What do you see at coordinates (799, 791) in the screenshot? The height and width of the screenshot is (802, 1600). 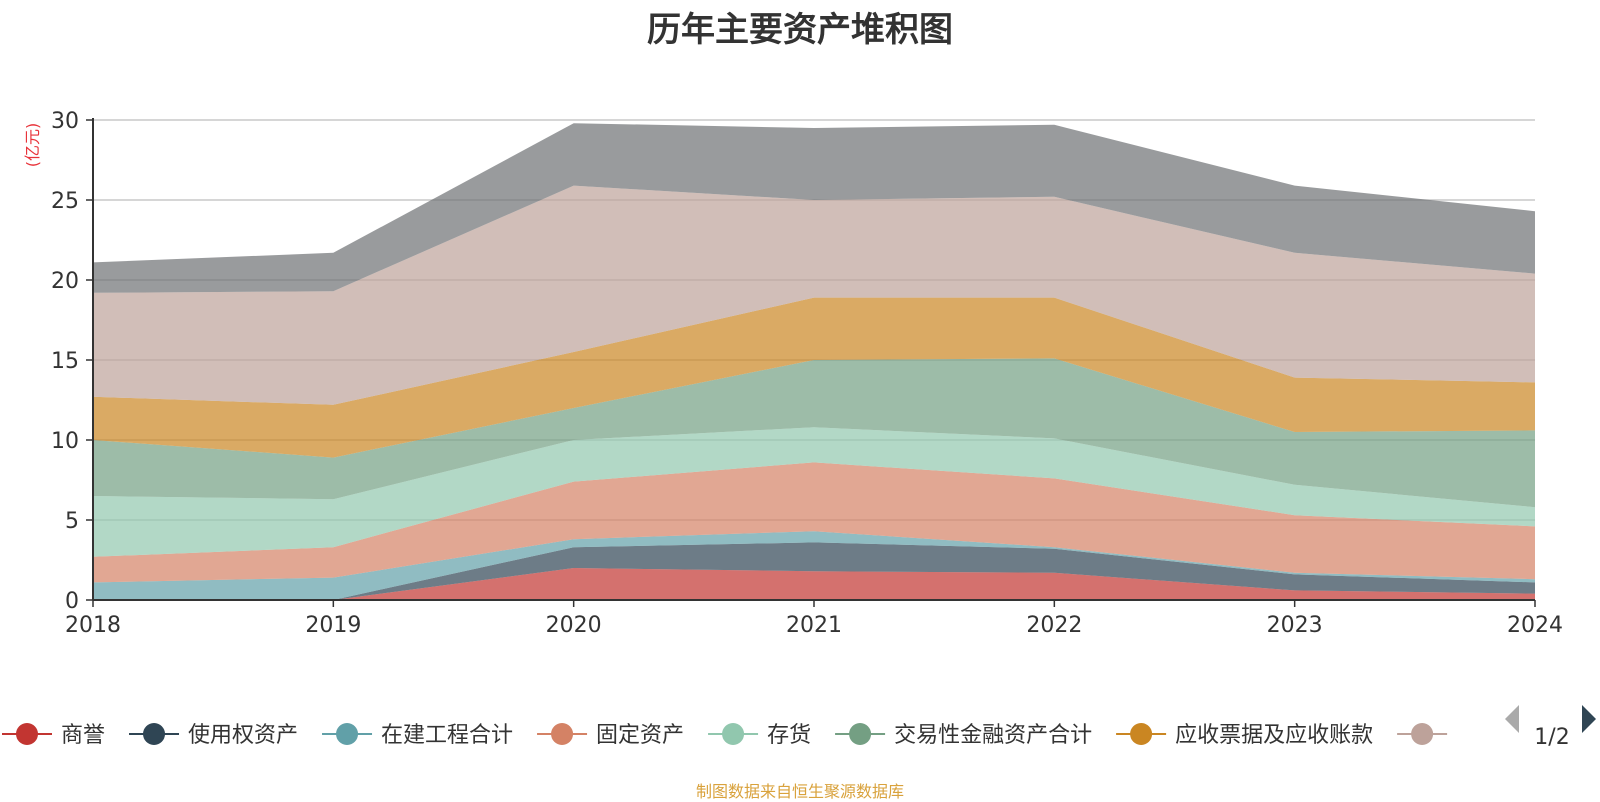 I see `data-source-note: 制图数据来自恒生聚源数据库` at bounding box center [799, 791].